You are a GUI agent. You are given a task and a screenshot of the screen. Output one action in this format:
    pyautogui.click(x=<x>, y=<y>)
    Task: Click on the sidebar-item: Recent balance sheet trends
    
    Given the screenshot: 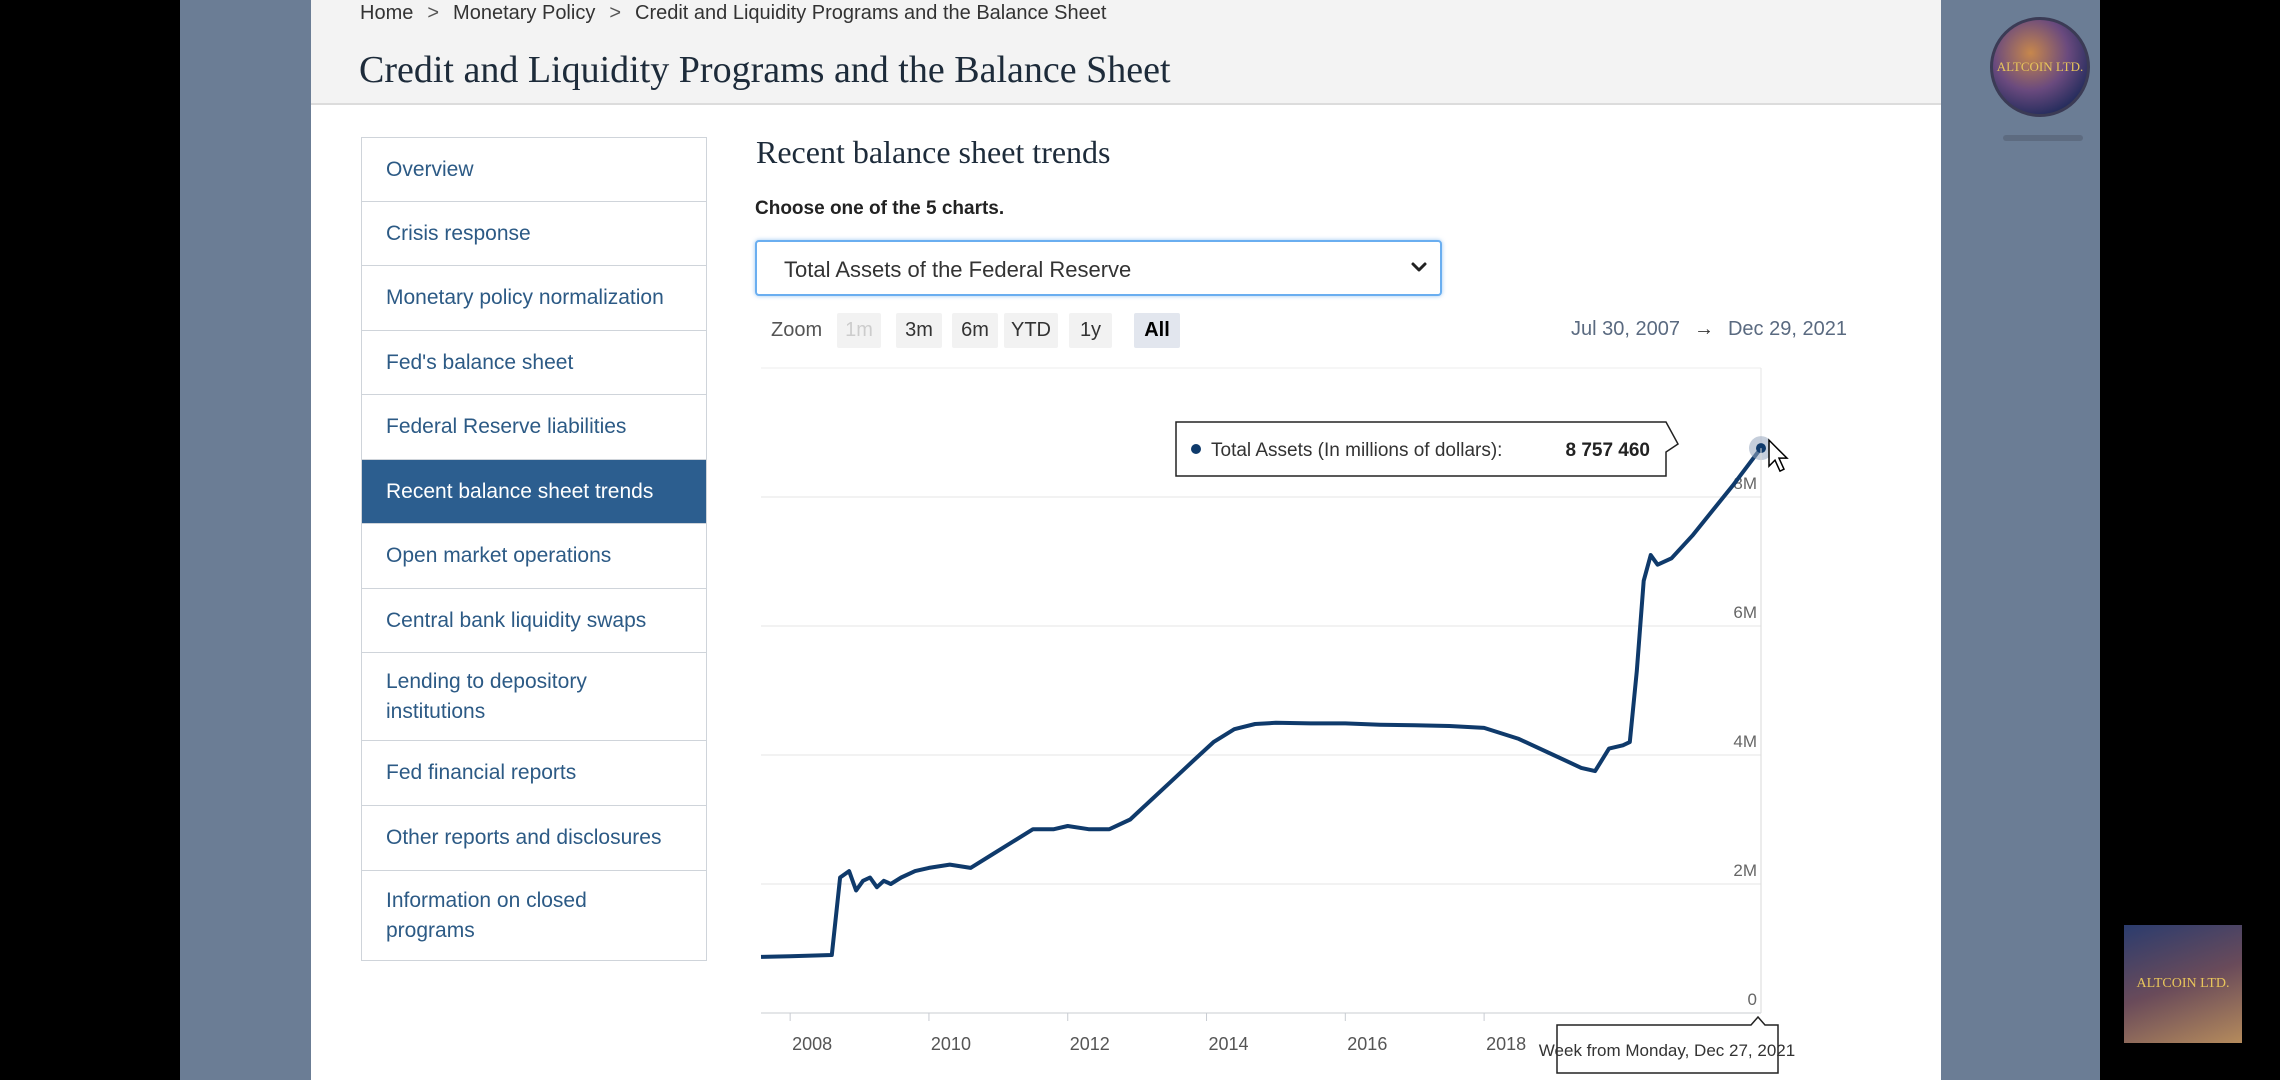 What is the action you would take?
    pyautogui.click(x=534, y=492)
    